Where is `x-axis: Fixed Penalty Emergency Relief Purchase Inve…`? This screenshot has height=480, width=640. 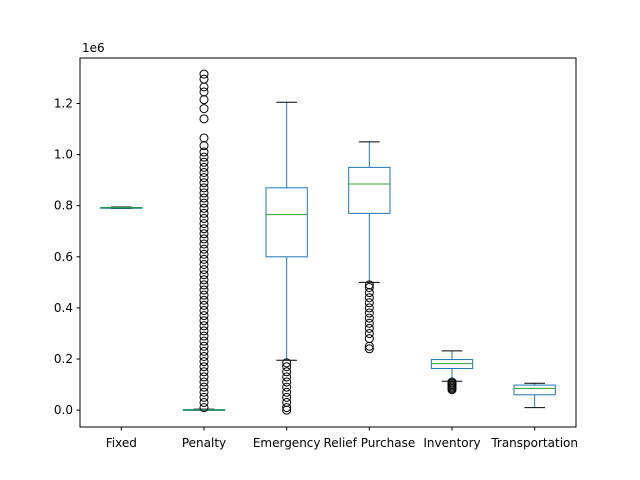
x-axis: Fixed Penalty Emergency Relief Purchase Inve… is located at coordinates (342, 438).